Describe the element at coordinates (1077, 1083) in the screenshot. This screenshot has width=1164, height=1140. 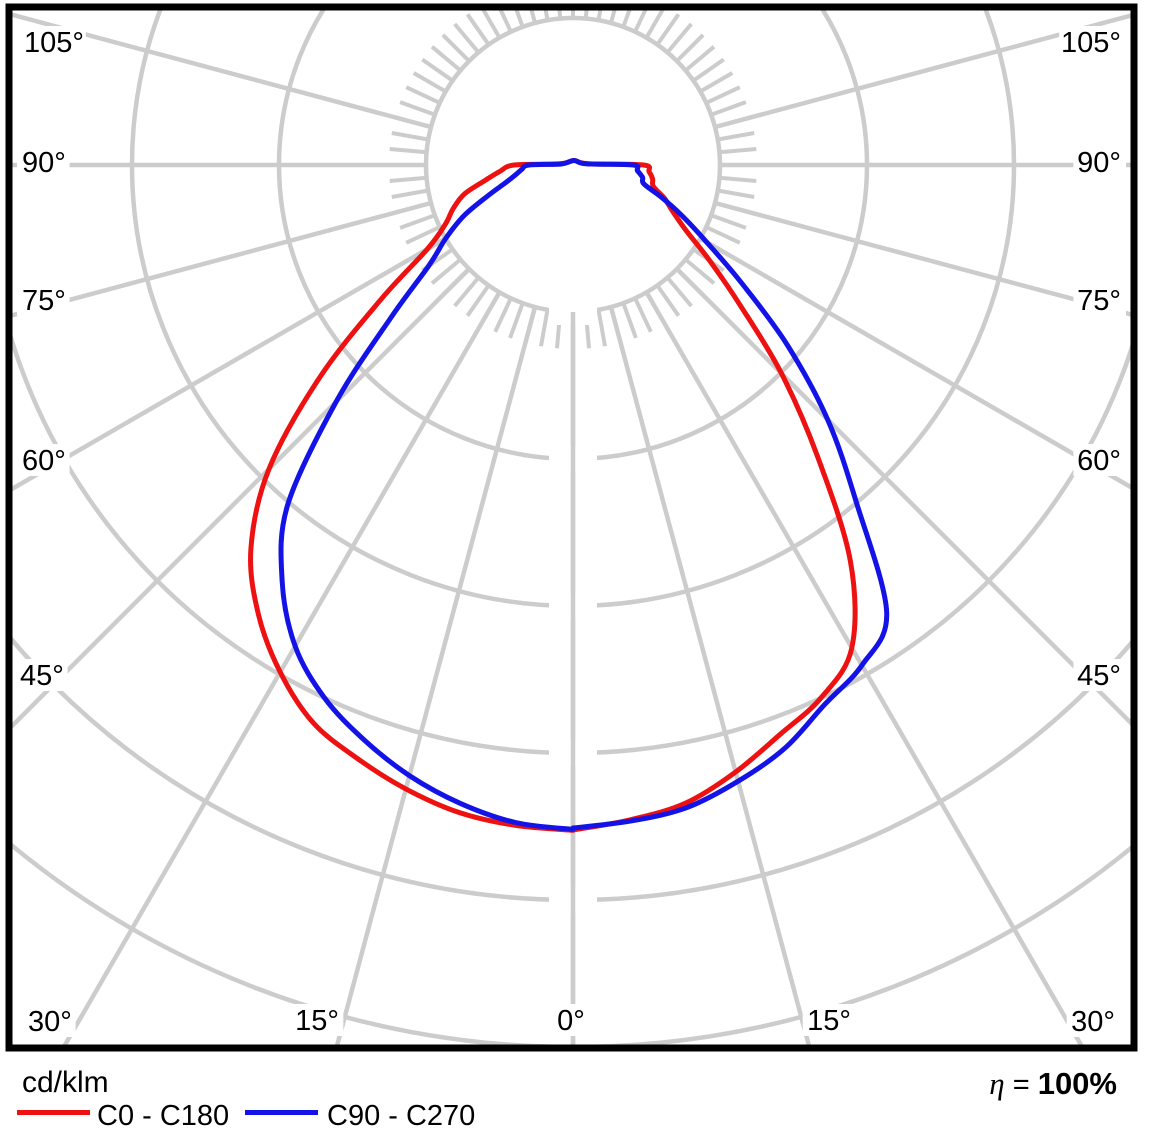
I see `eta-value: 100%` at that location.